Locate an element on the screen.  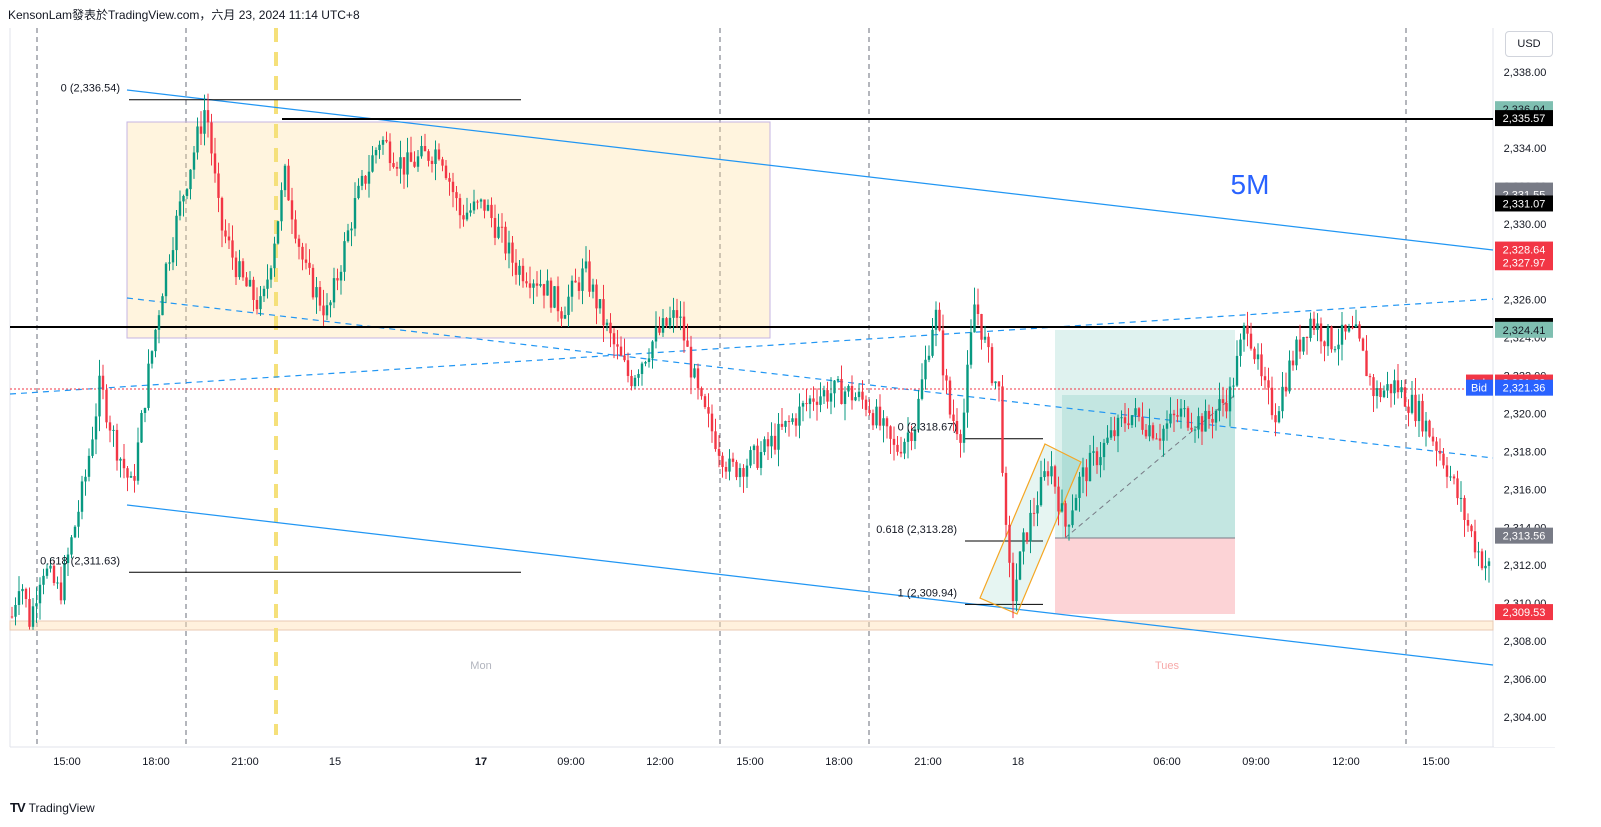
footer-brand: TV TradingView is located at coordinates (52, 807).